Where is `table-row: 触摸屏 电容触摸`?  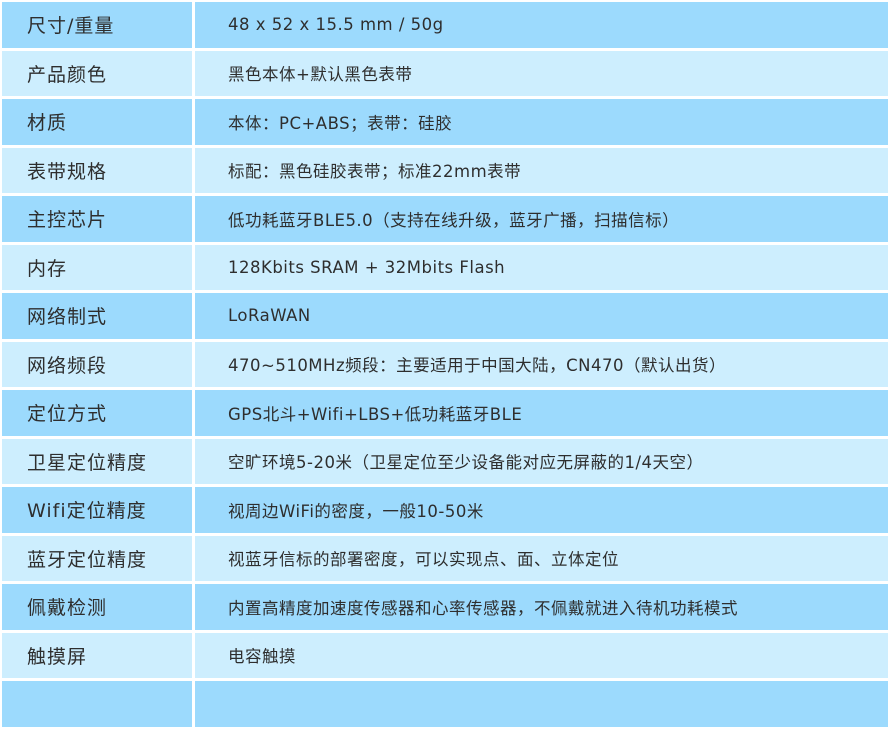
table-row: 触摸屏 电容触摸 is located at coordinates (445, 655).